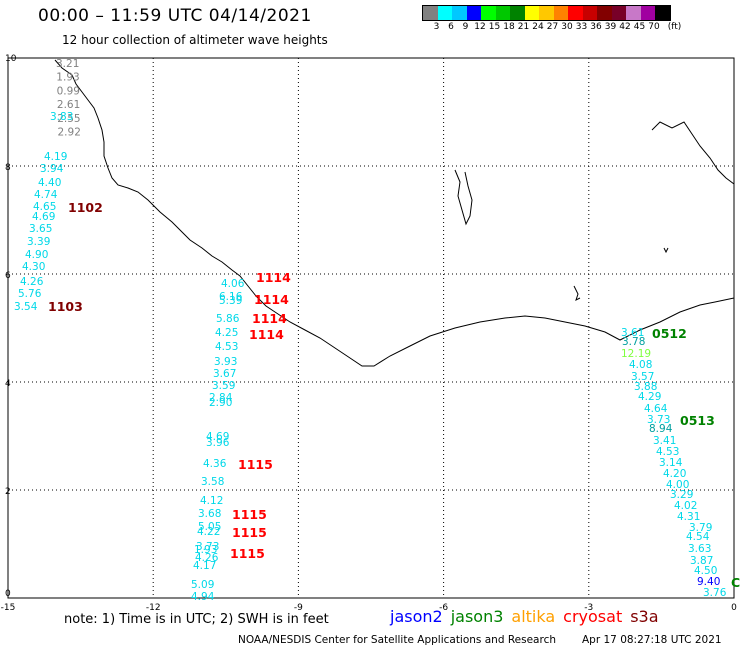  What do you see at coordinates (685, 506) in the screenshot?
I see `wave-height-label: 4.02` at bounding box center [685, 506].